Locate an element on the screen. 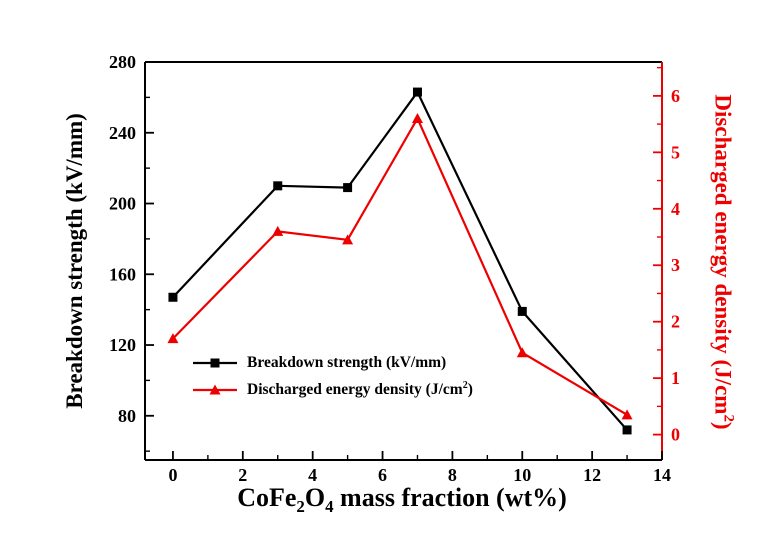  x-axis-label-text: O is located at coordinates (315, 497).